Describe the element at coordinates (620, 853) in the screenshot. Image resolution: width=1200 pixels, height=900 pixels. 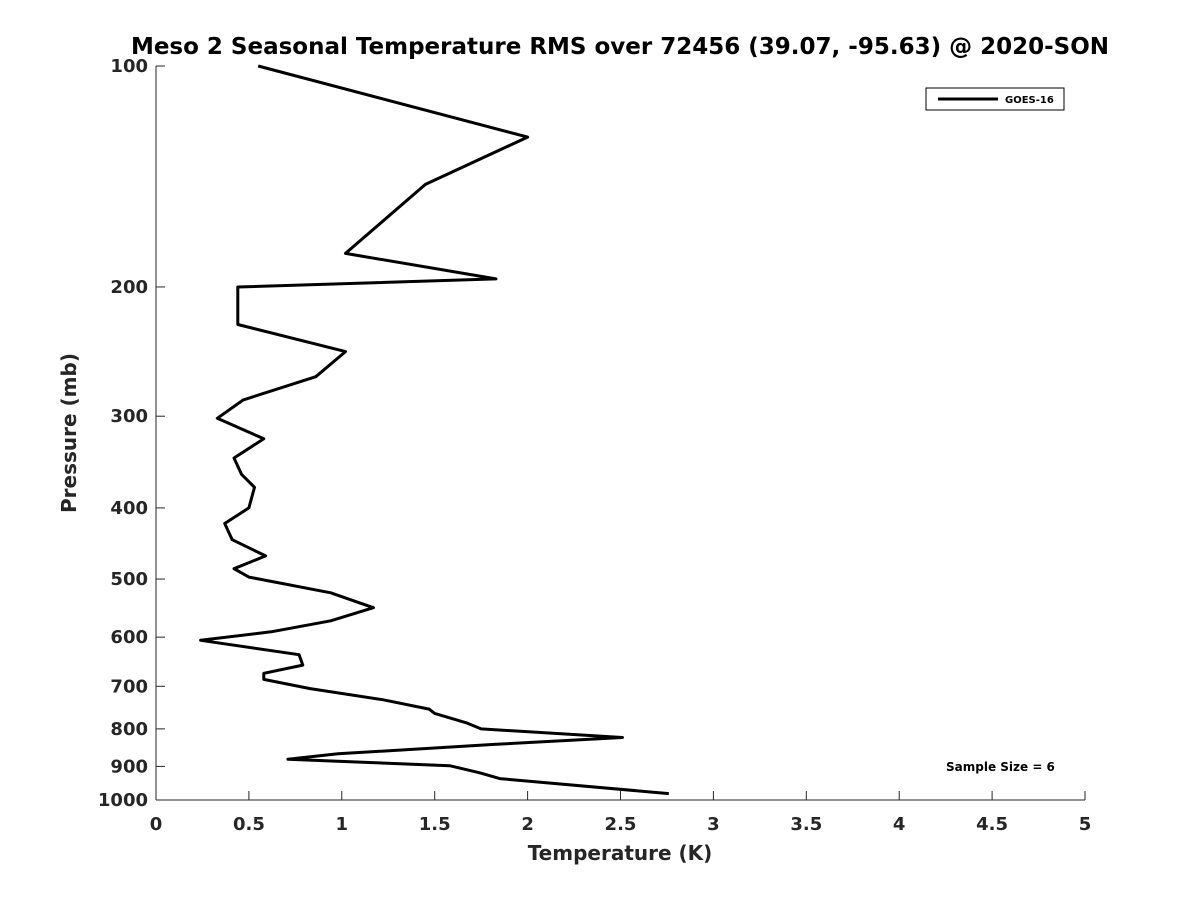
I see `x-axis-label: Temperature (K)` at that location.